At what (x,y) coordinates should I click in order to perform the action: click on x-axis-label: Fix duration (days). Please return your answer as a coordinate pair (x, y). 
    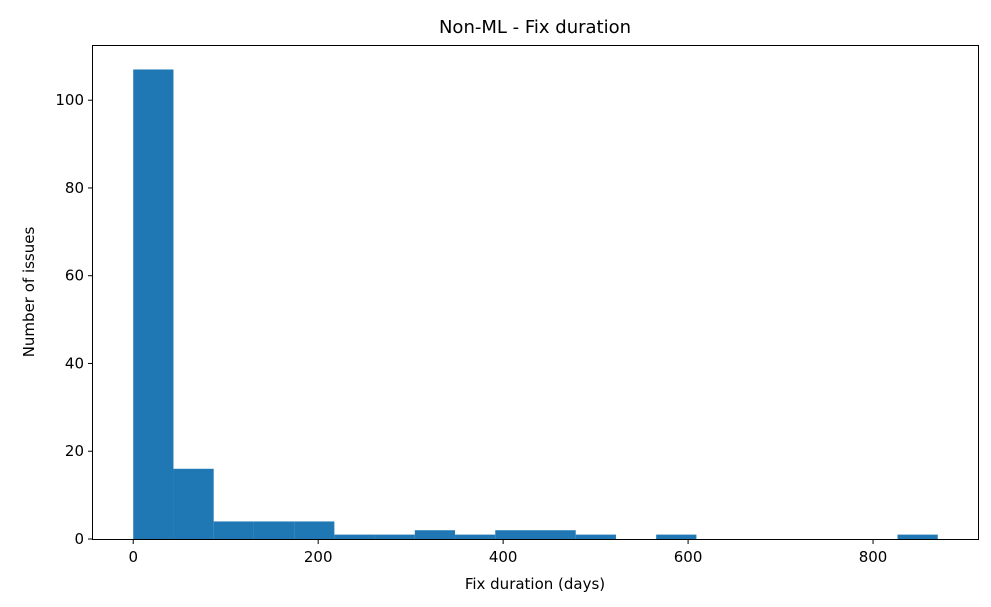
    Looking at the image, I should click on (535, 584).